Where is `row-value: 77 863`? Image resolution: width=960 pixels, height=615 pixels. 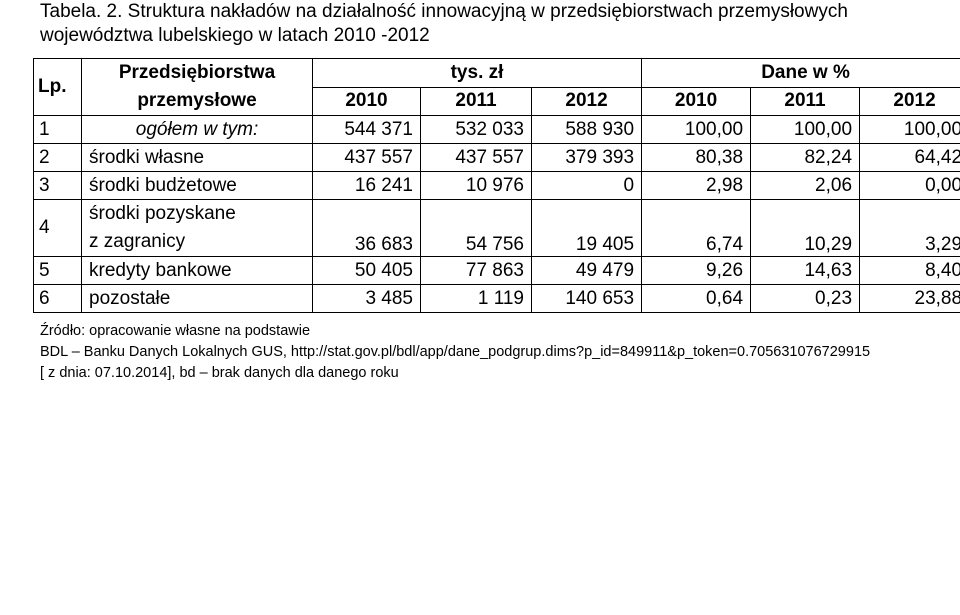 row-value: 77 863 is located at coordinates (476, 270).